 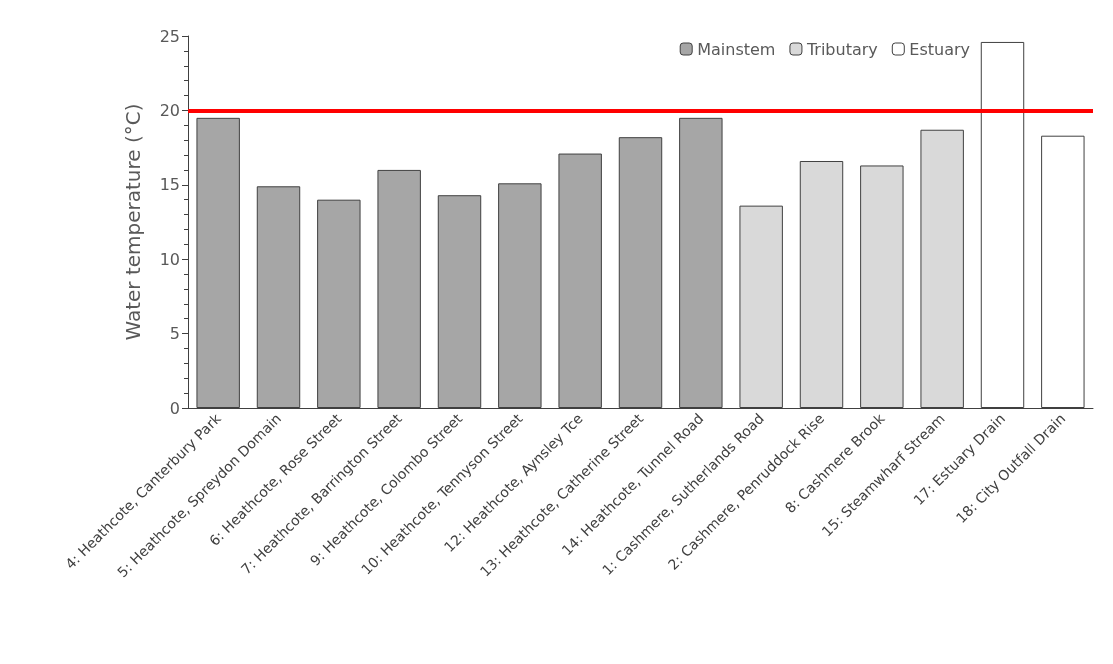 I want to click on y-tick-label: 0, so click(x=174, y=408).